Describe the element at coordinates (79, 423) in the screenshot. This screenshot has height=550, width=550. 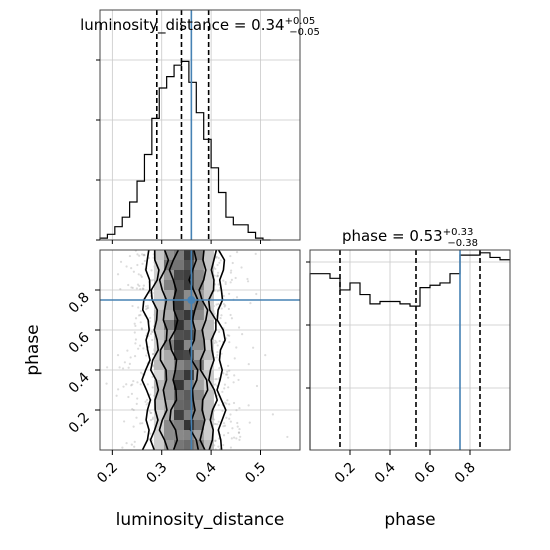
I see `ytick-label: 0.2` at that location.